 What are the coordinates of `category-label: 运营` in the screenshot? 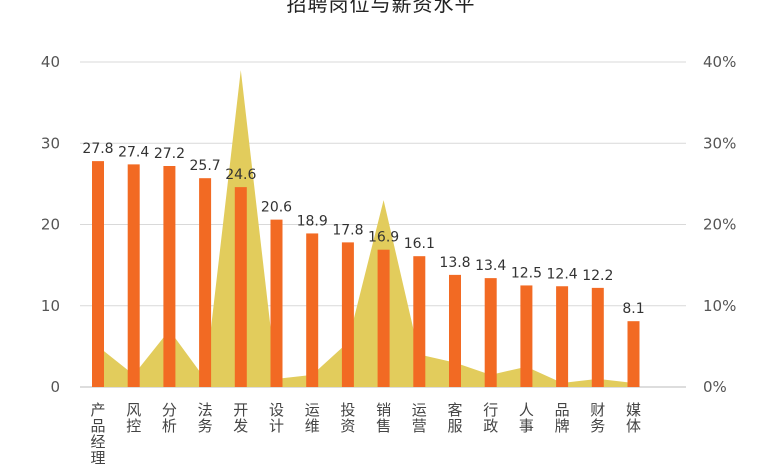 It's located at (419, 418).